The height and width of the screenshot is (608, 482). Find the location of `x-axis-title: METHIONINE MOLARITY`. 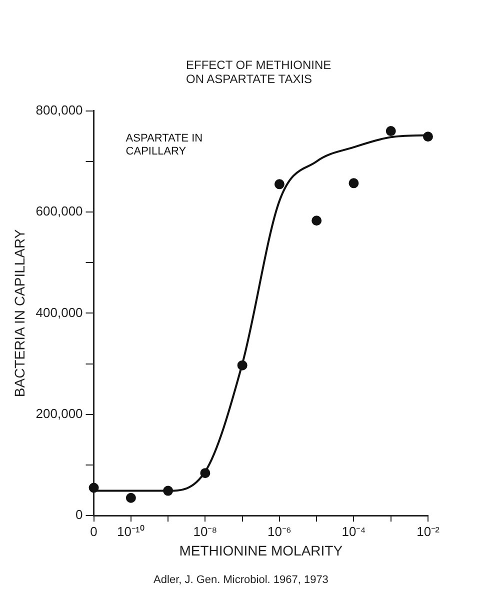

x-axis-title: METHIONINE MOLARITY is located at coordinates (261, 550).